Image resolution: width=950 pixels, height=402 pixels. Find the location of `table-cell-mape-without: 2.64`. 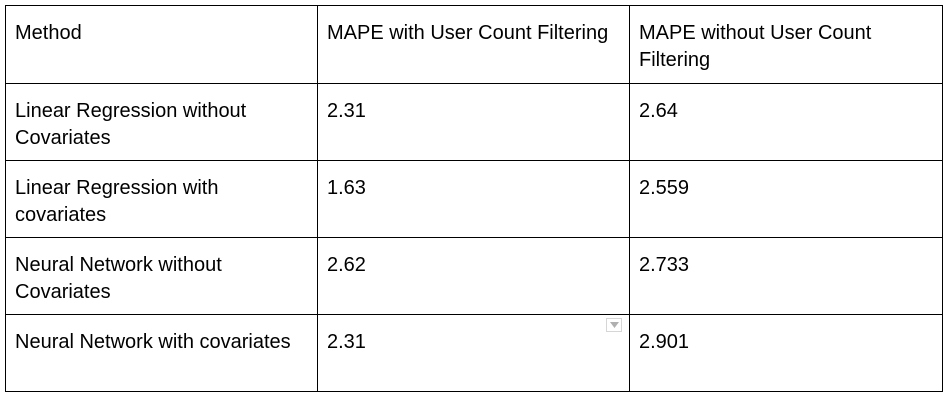

table-cell-mape-without: 2.64 is located at coordinates (786, 122).